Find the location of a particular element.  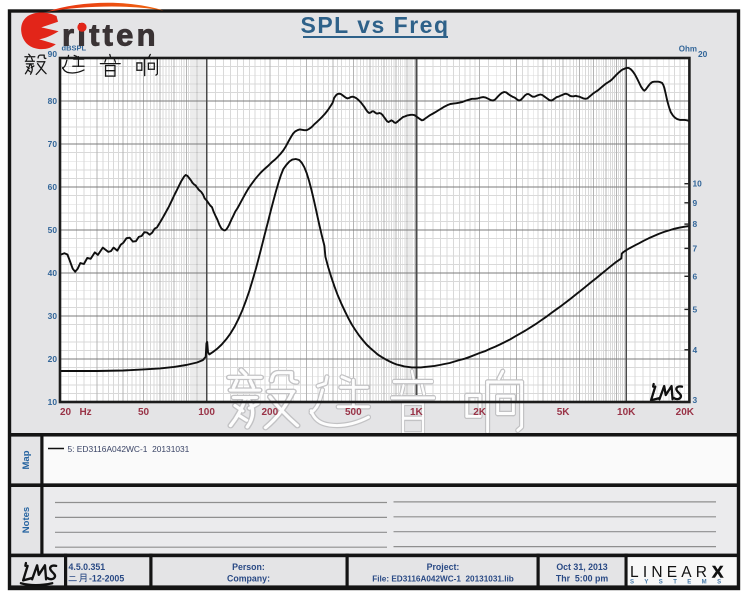

svg-text: 30 is located at coordinates (53, 316).